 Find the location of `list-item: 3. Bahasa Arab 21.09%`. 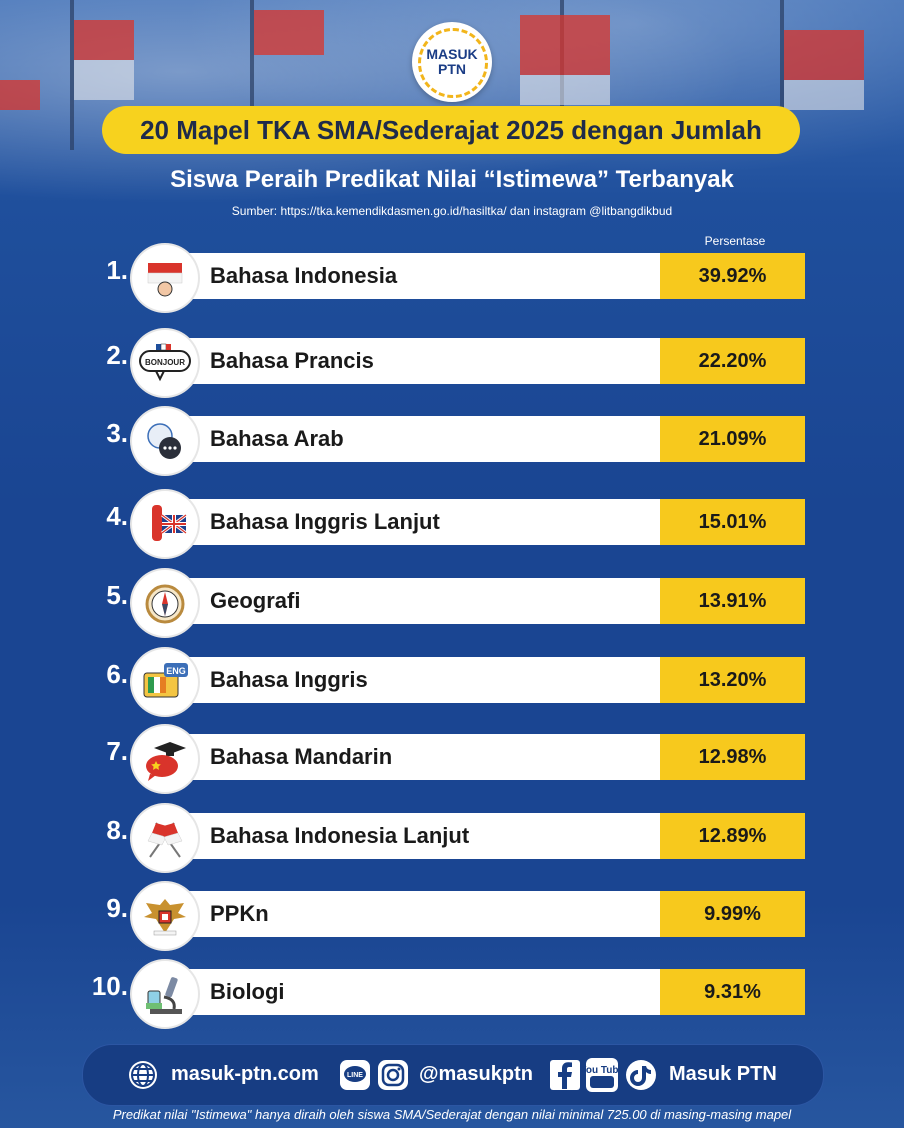

list-item: 3. Bahasa Arab 21.09% is located at coordinates (452, 441).